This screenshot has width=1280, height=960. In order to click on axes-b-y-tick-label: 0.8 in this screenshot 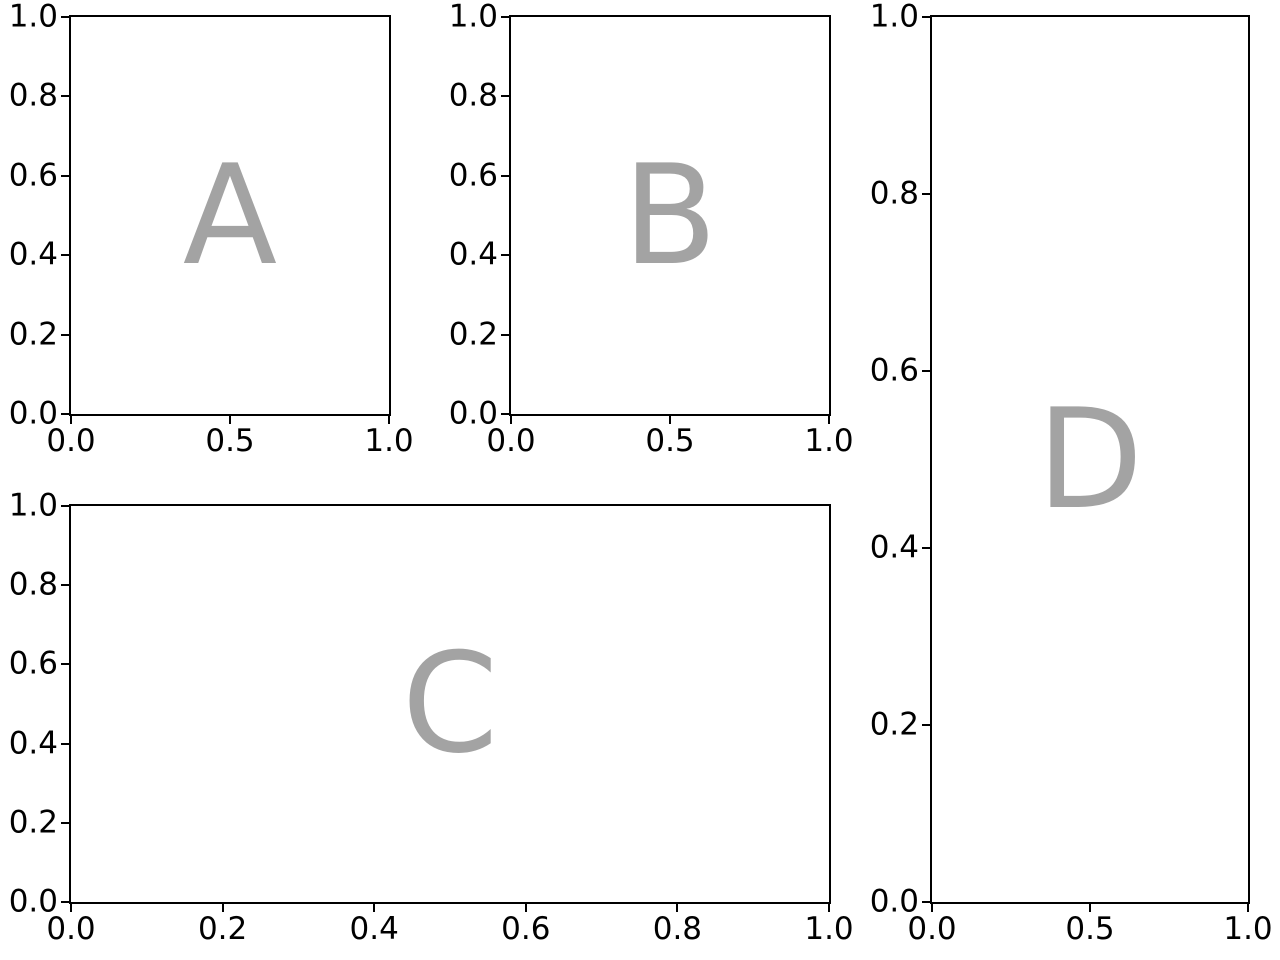, I will do `click(473, 95)`.